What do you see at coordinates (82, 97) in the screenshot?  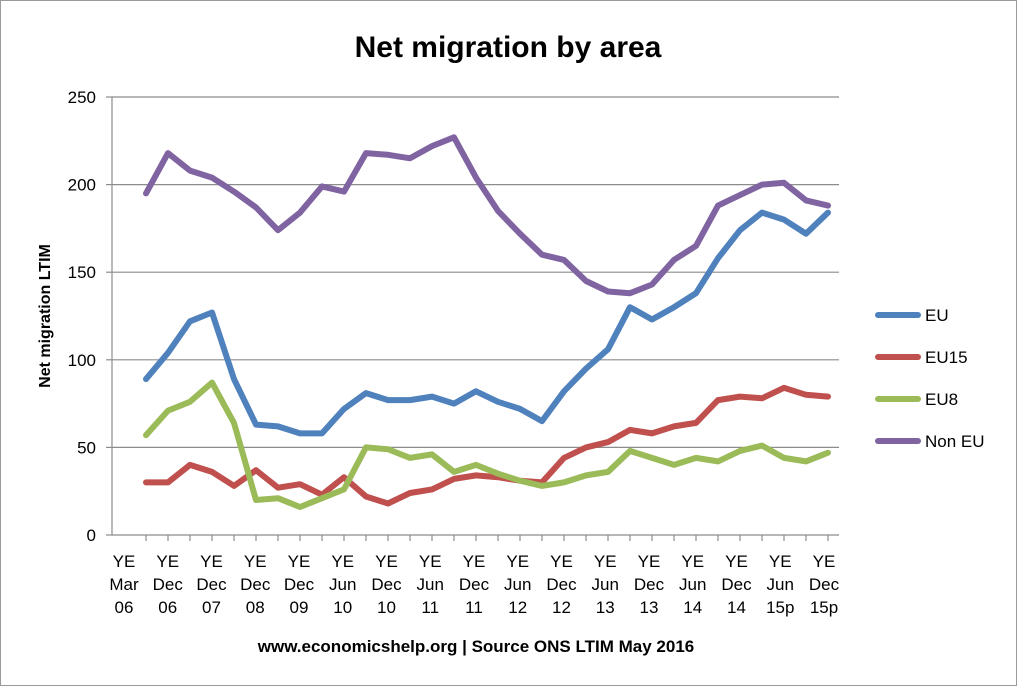 I see `y-tick-label: 250` at bounding box center [82, 97].